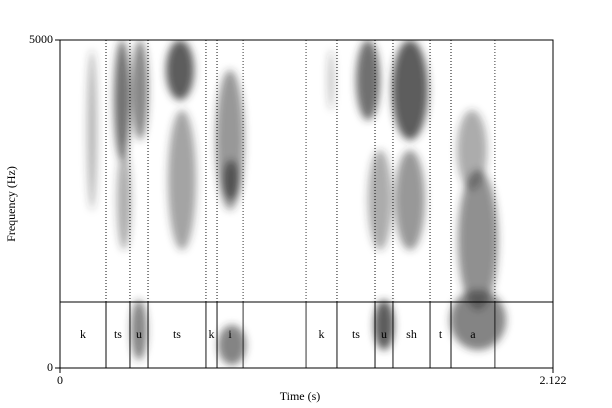 This screenshot has width=612, height=408. I want to click on segment-label: i, so click(230, 334).